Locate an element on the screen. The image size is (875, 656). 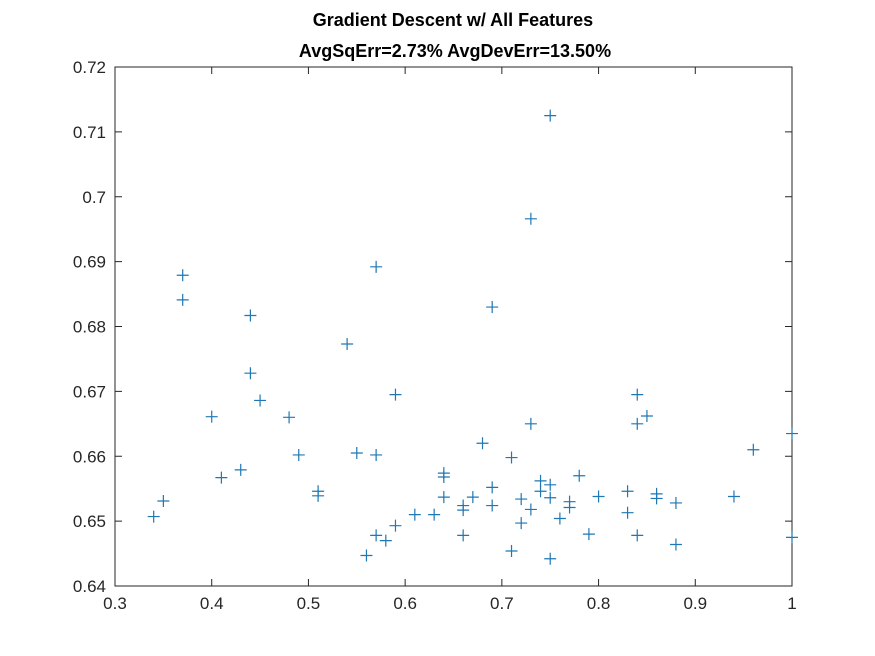
y-tick-label: 0.69 is located at coordinates (89, 262).